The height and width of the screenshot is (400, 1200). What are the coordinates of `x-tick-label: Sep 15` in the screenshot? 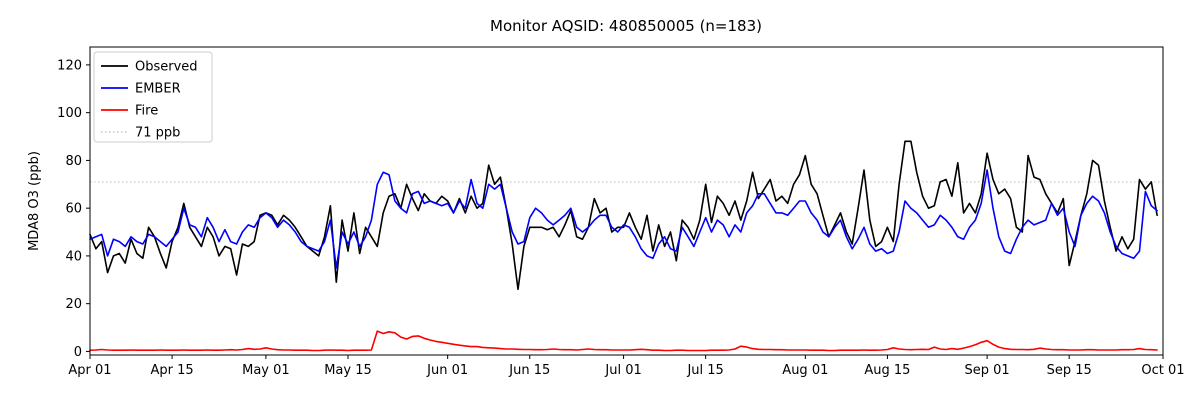 It's located at (1069, 370).